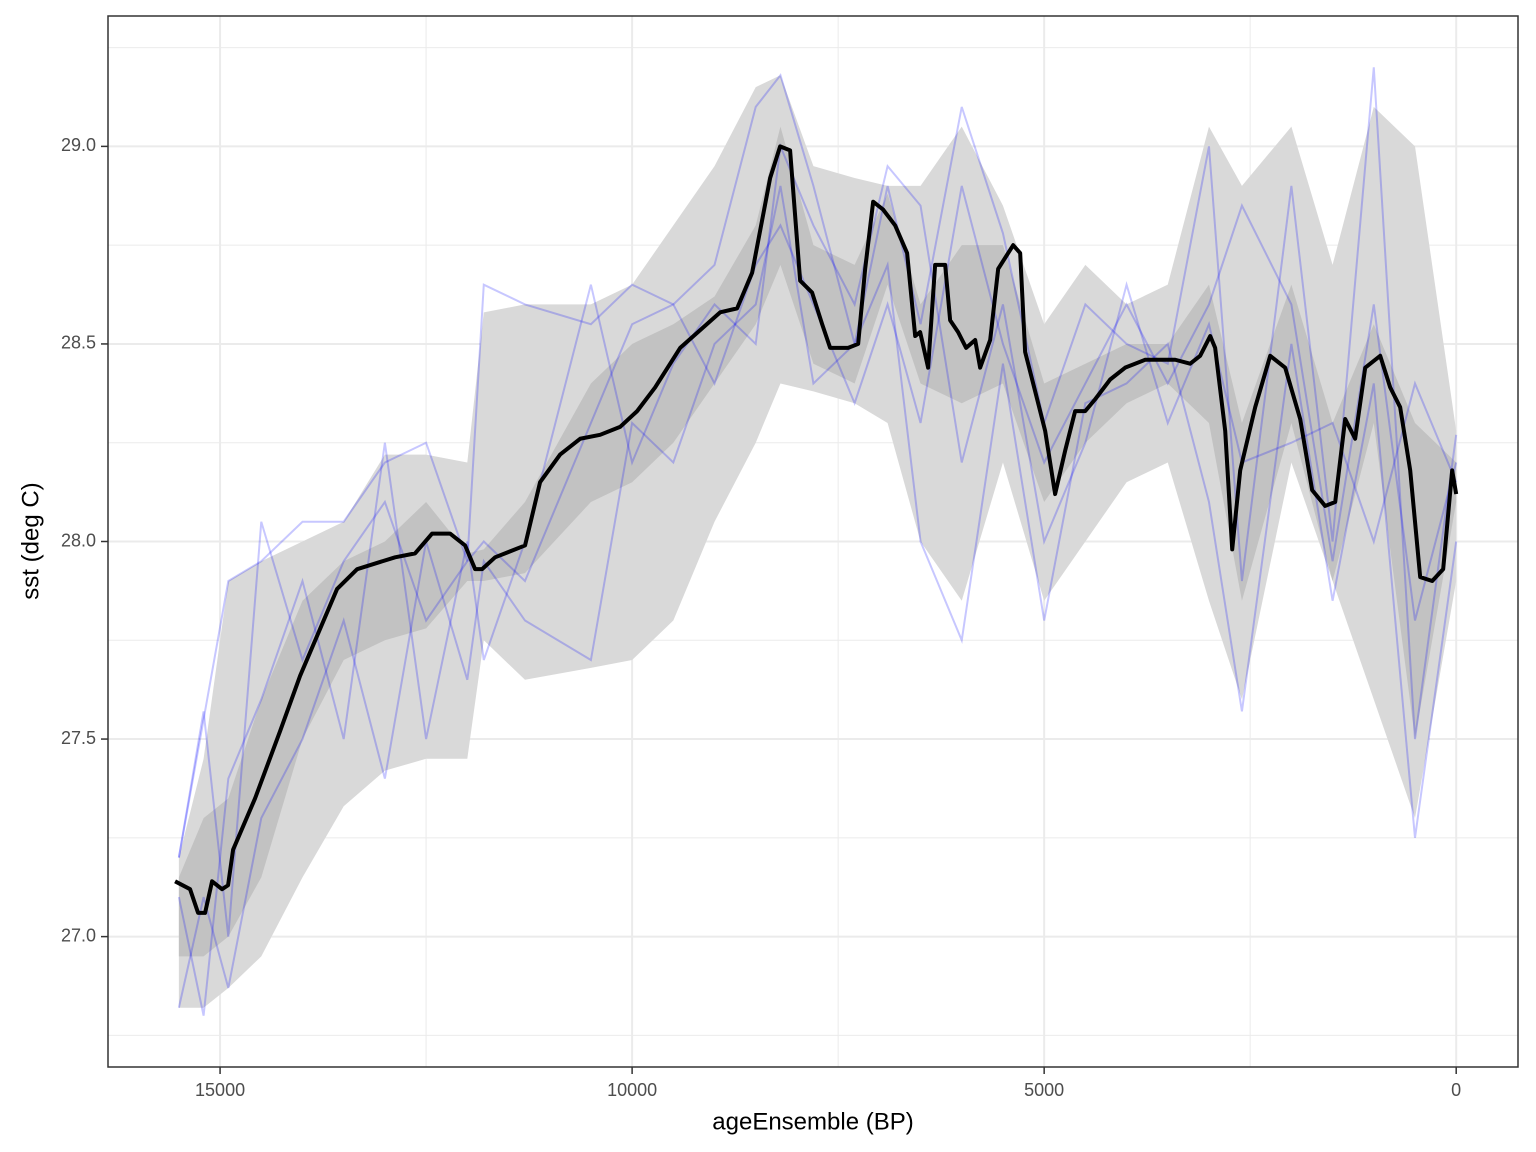 This screenshot has height=1152, width=1536. Describe the element at coordinates (78, 540) in the screenshot. I see `y-tick-label: 28.0` at that location.